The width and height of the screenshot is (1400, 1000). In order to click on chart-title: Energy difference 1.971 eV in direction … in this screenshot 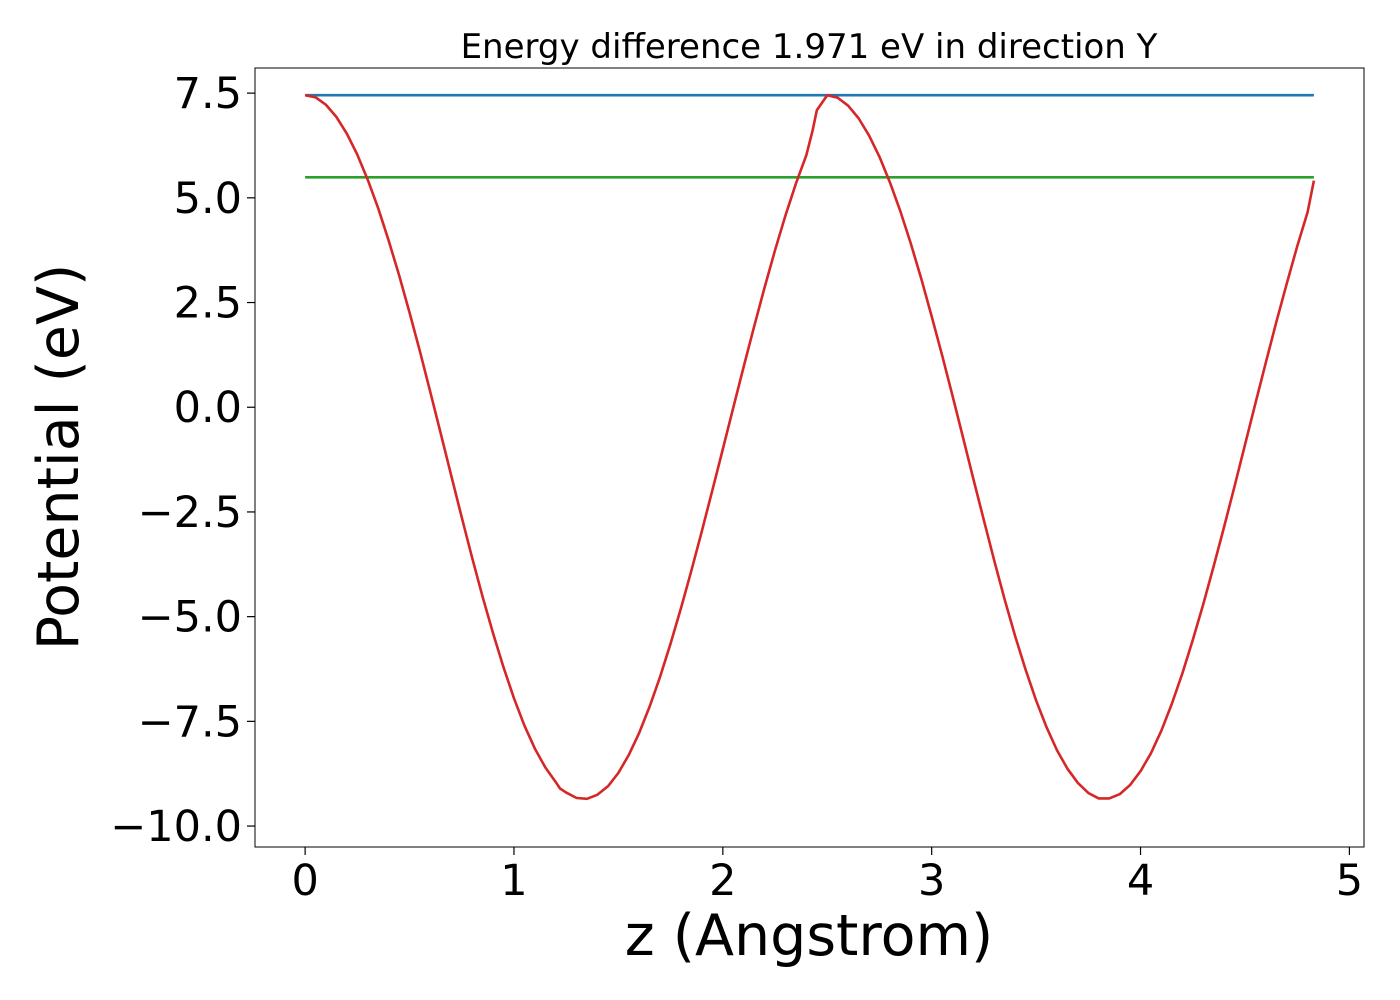, I will do `click(809, 47)`.